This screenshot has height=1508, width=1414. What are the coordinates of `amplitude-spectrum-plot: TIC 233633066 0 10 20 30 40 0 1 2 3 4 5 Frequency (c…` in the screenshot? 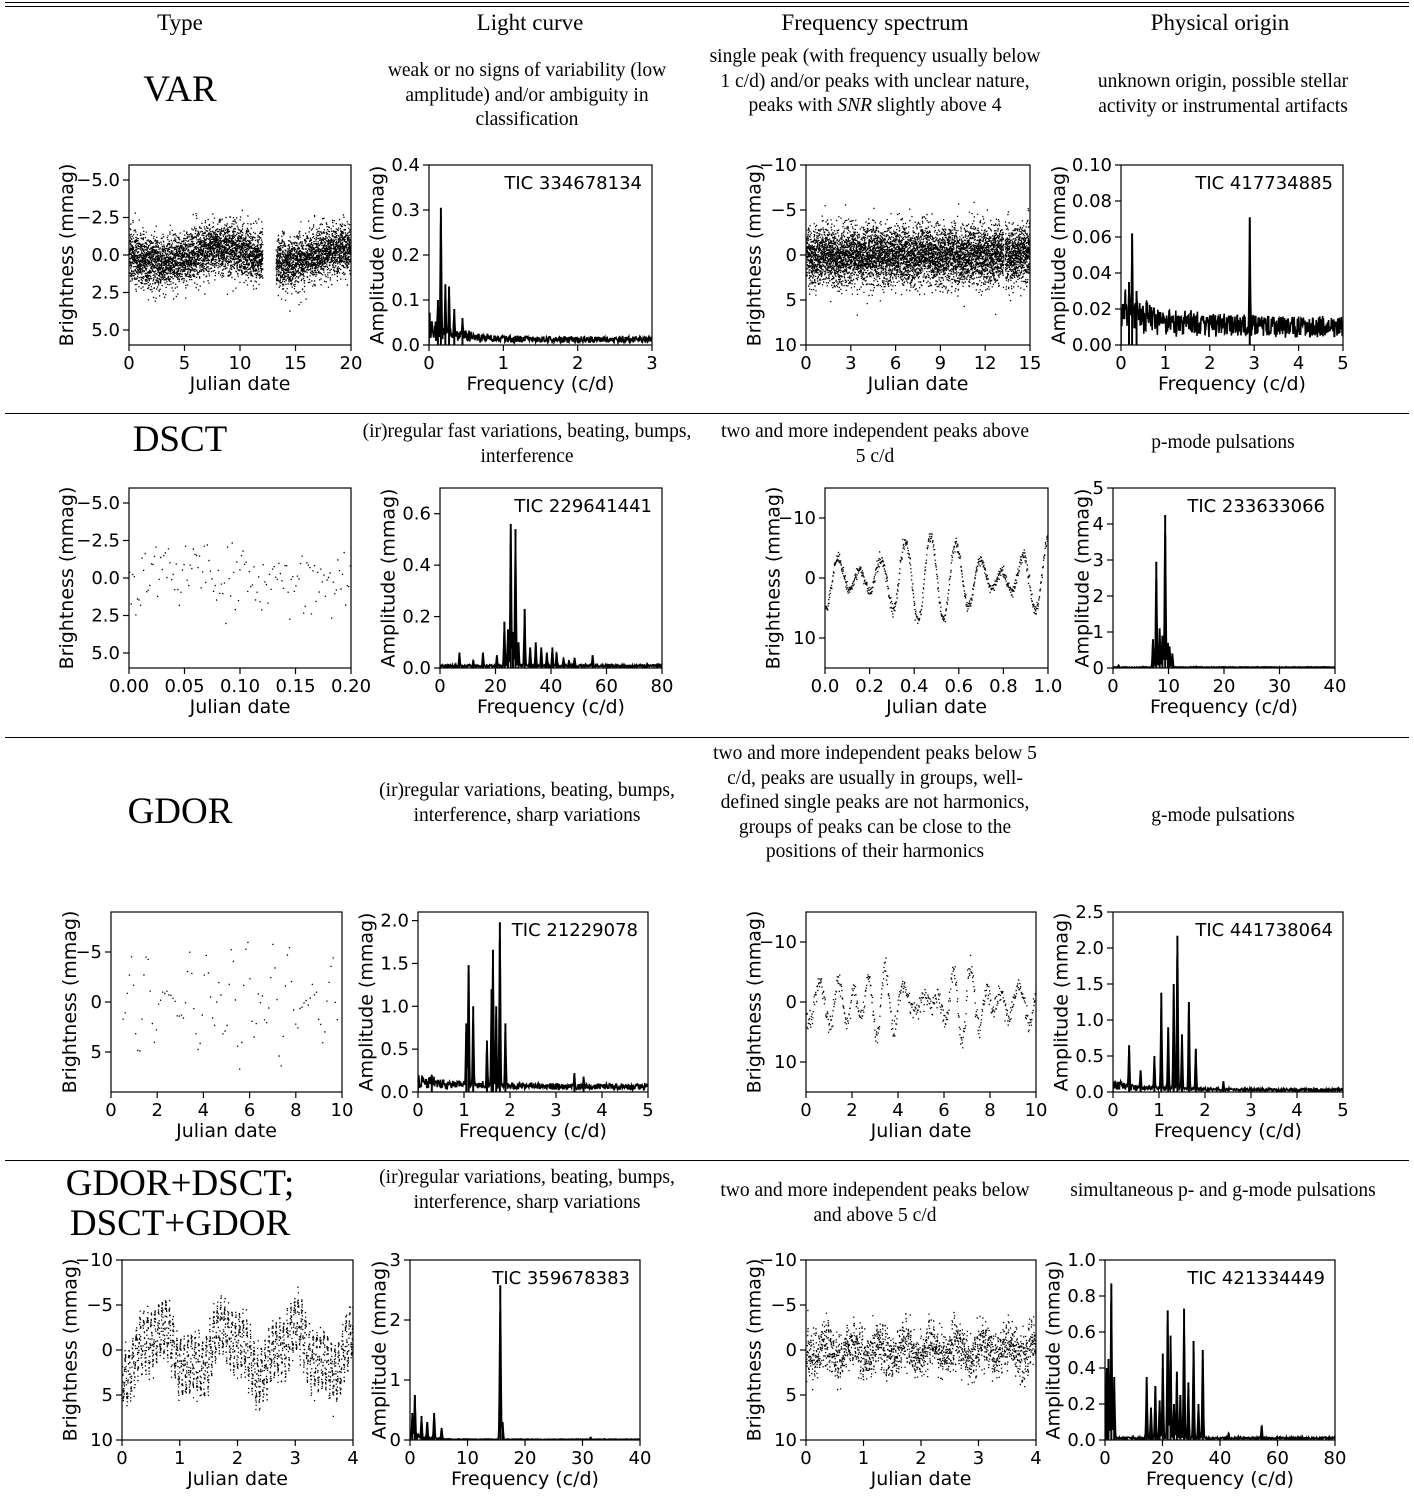 It's located at (1209, 598).